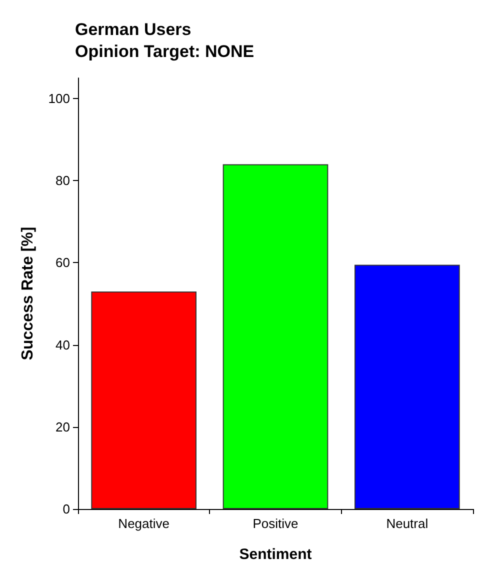 The image size is (495, 581). What do you see at coordinates (133, 29) in the screenshot?
I see `chart-title: German Users` at bounding box center [133, 29].